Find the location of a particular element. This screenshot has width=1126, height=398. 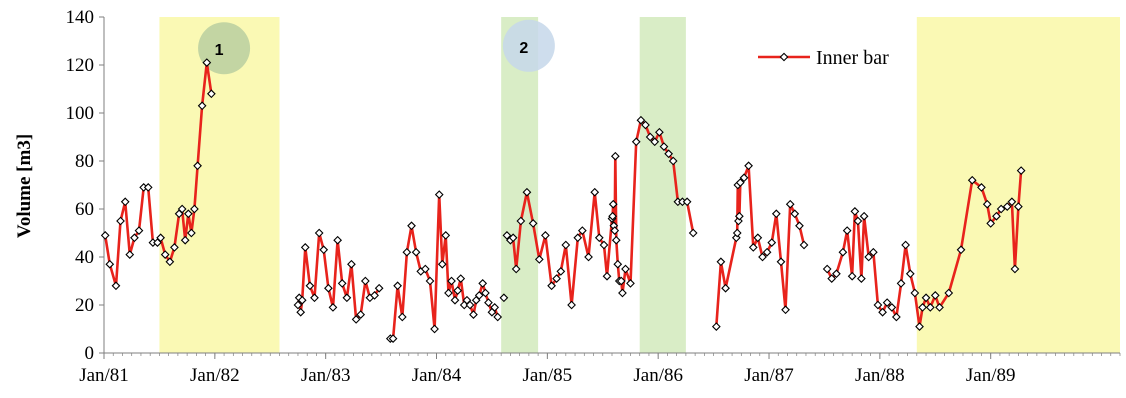

annotation-label-1: 1 is located at coordinates (219, 50).